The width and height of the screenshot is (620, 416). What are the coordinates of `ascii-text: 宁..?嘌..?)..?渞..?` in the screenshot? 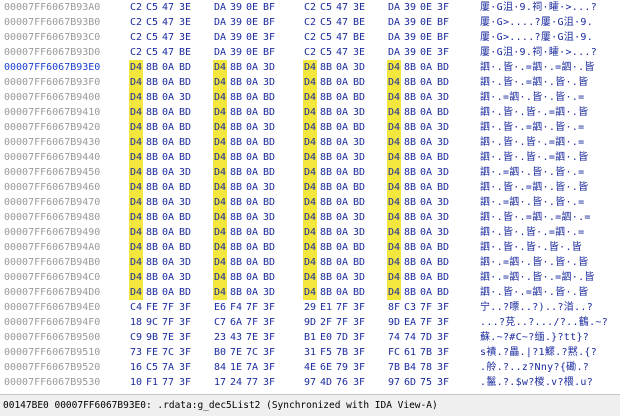 It's located at (537, 307).